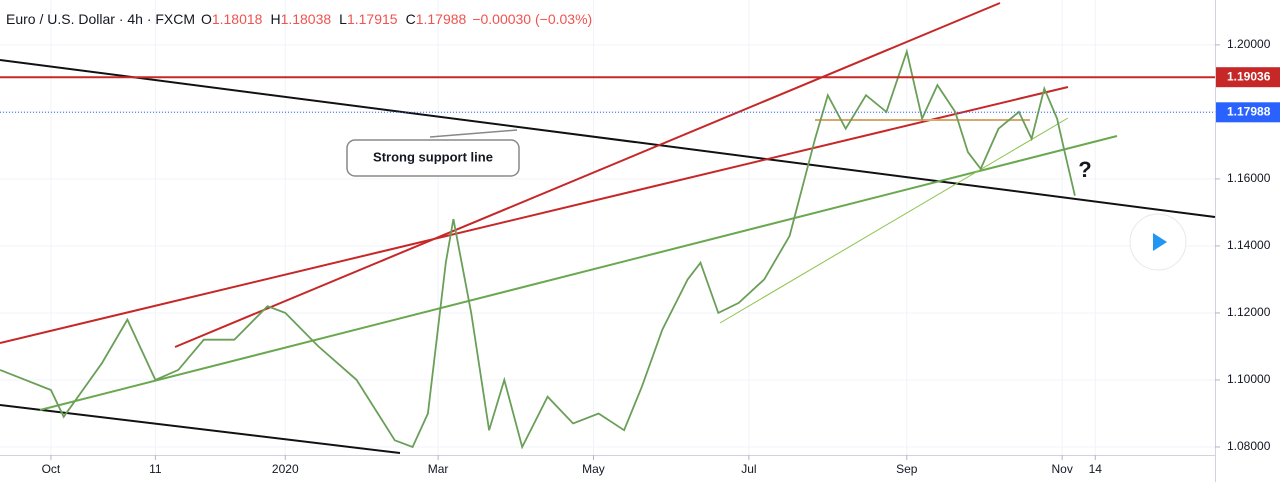 The image size is (1280, 482). Describe the element at coordinates (275, 19) in the screenshot. I see `ohlc-key: H` at that location.